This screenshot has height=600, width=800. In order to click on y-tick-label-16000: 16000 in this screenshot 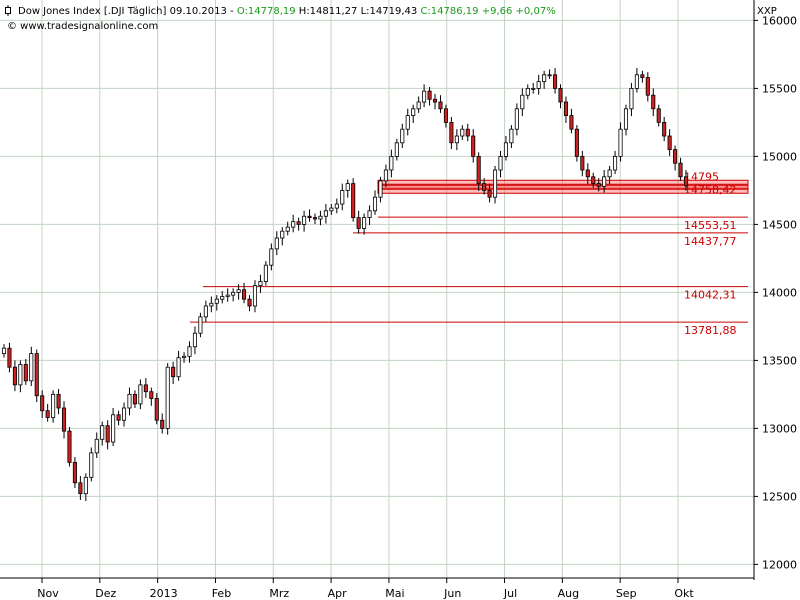, I will do `click(779, 20)`.